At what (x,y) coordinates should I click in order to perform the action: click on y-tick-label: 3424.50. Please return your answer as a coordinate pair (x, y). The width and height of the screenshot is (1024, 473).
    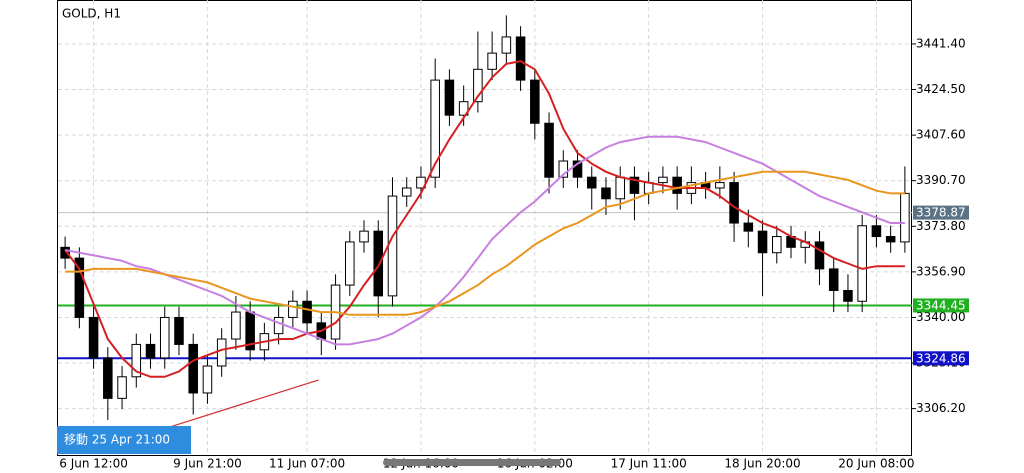
    Looking at the image, I should click on (941, 89).